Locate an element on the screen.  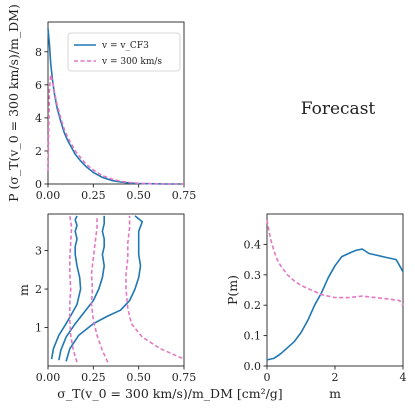
x-tick-label: 4 is located at coordinates (403, 377).